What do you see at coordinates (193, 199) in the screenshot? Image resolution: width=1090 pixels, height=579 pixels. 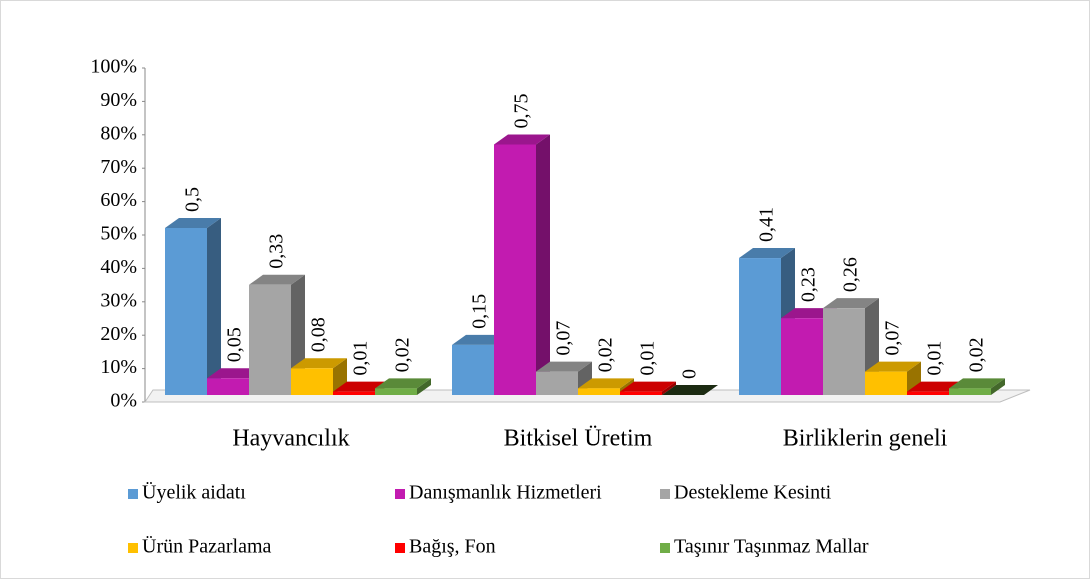 I see `value-label: 0,5` at bounding box center [193, 199].